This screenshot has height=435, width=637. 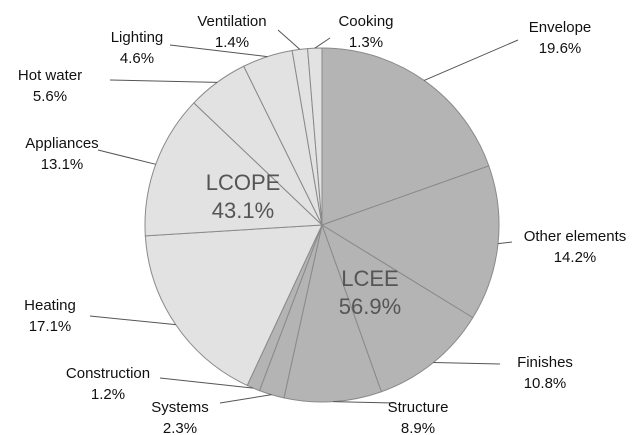 I want to click on slice-value: 1.3%, so click(x=366, y=42).